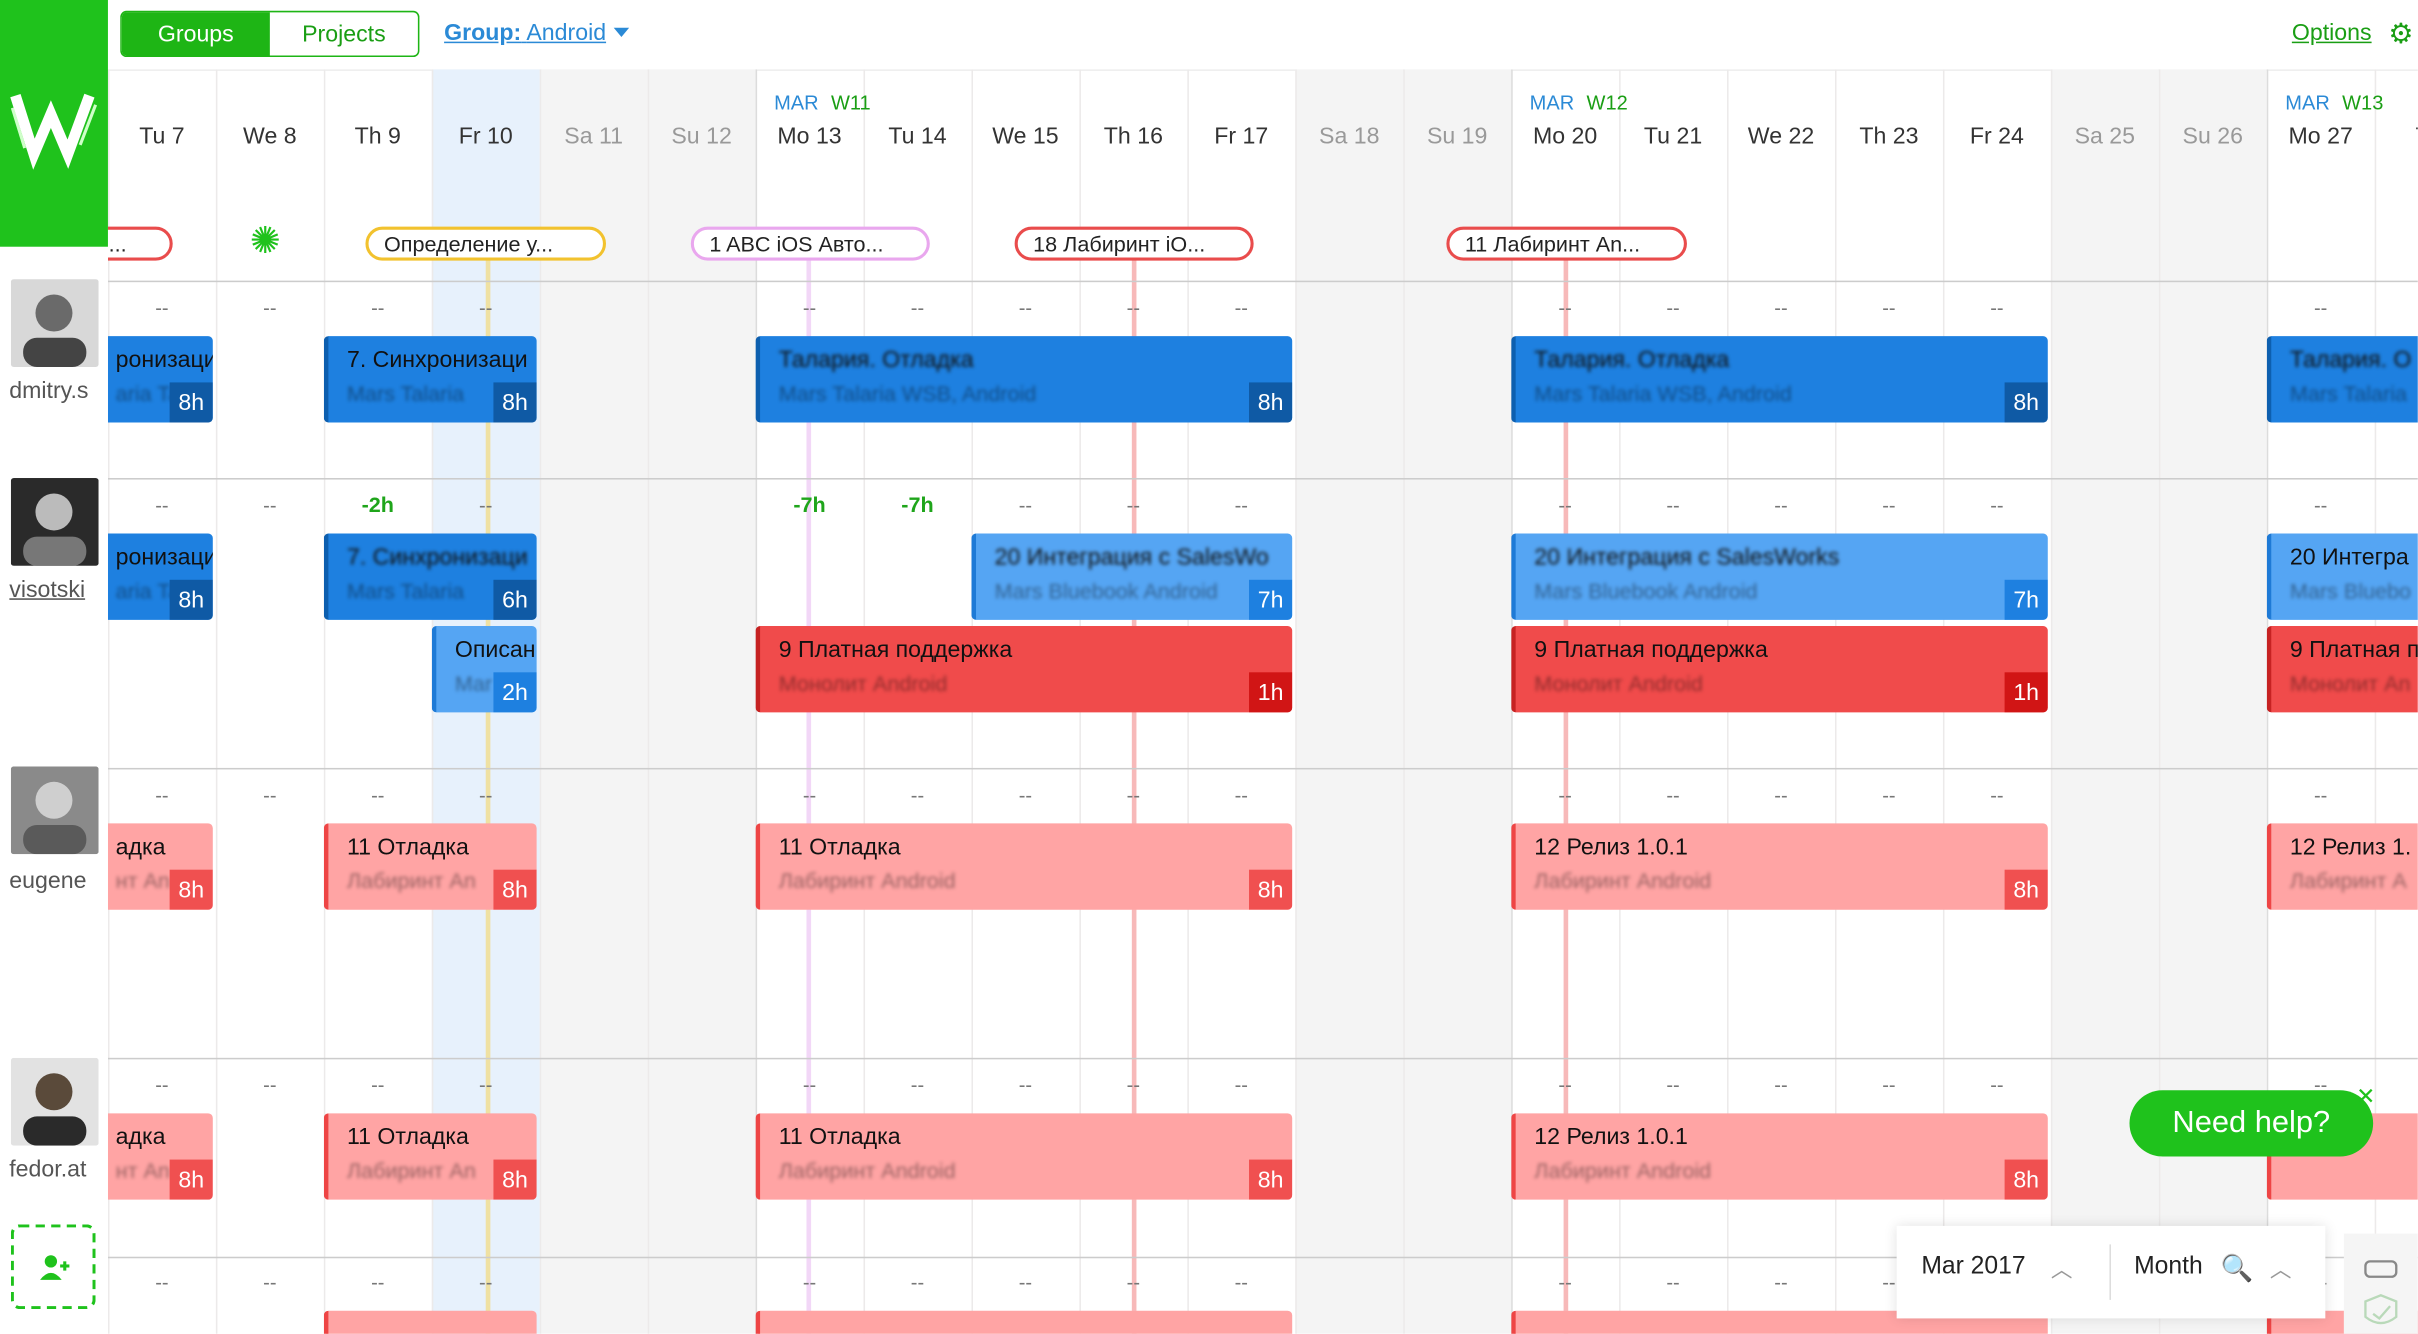 The height and width of the screenshot is (1334, 2418). What do you see at coordinates (2342, 379) in the screenshot?
I see `task-bar: Талария. О Mars Talaria` at bounding box center [2342, 379].